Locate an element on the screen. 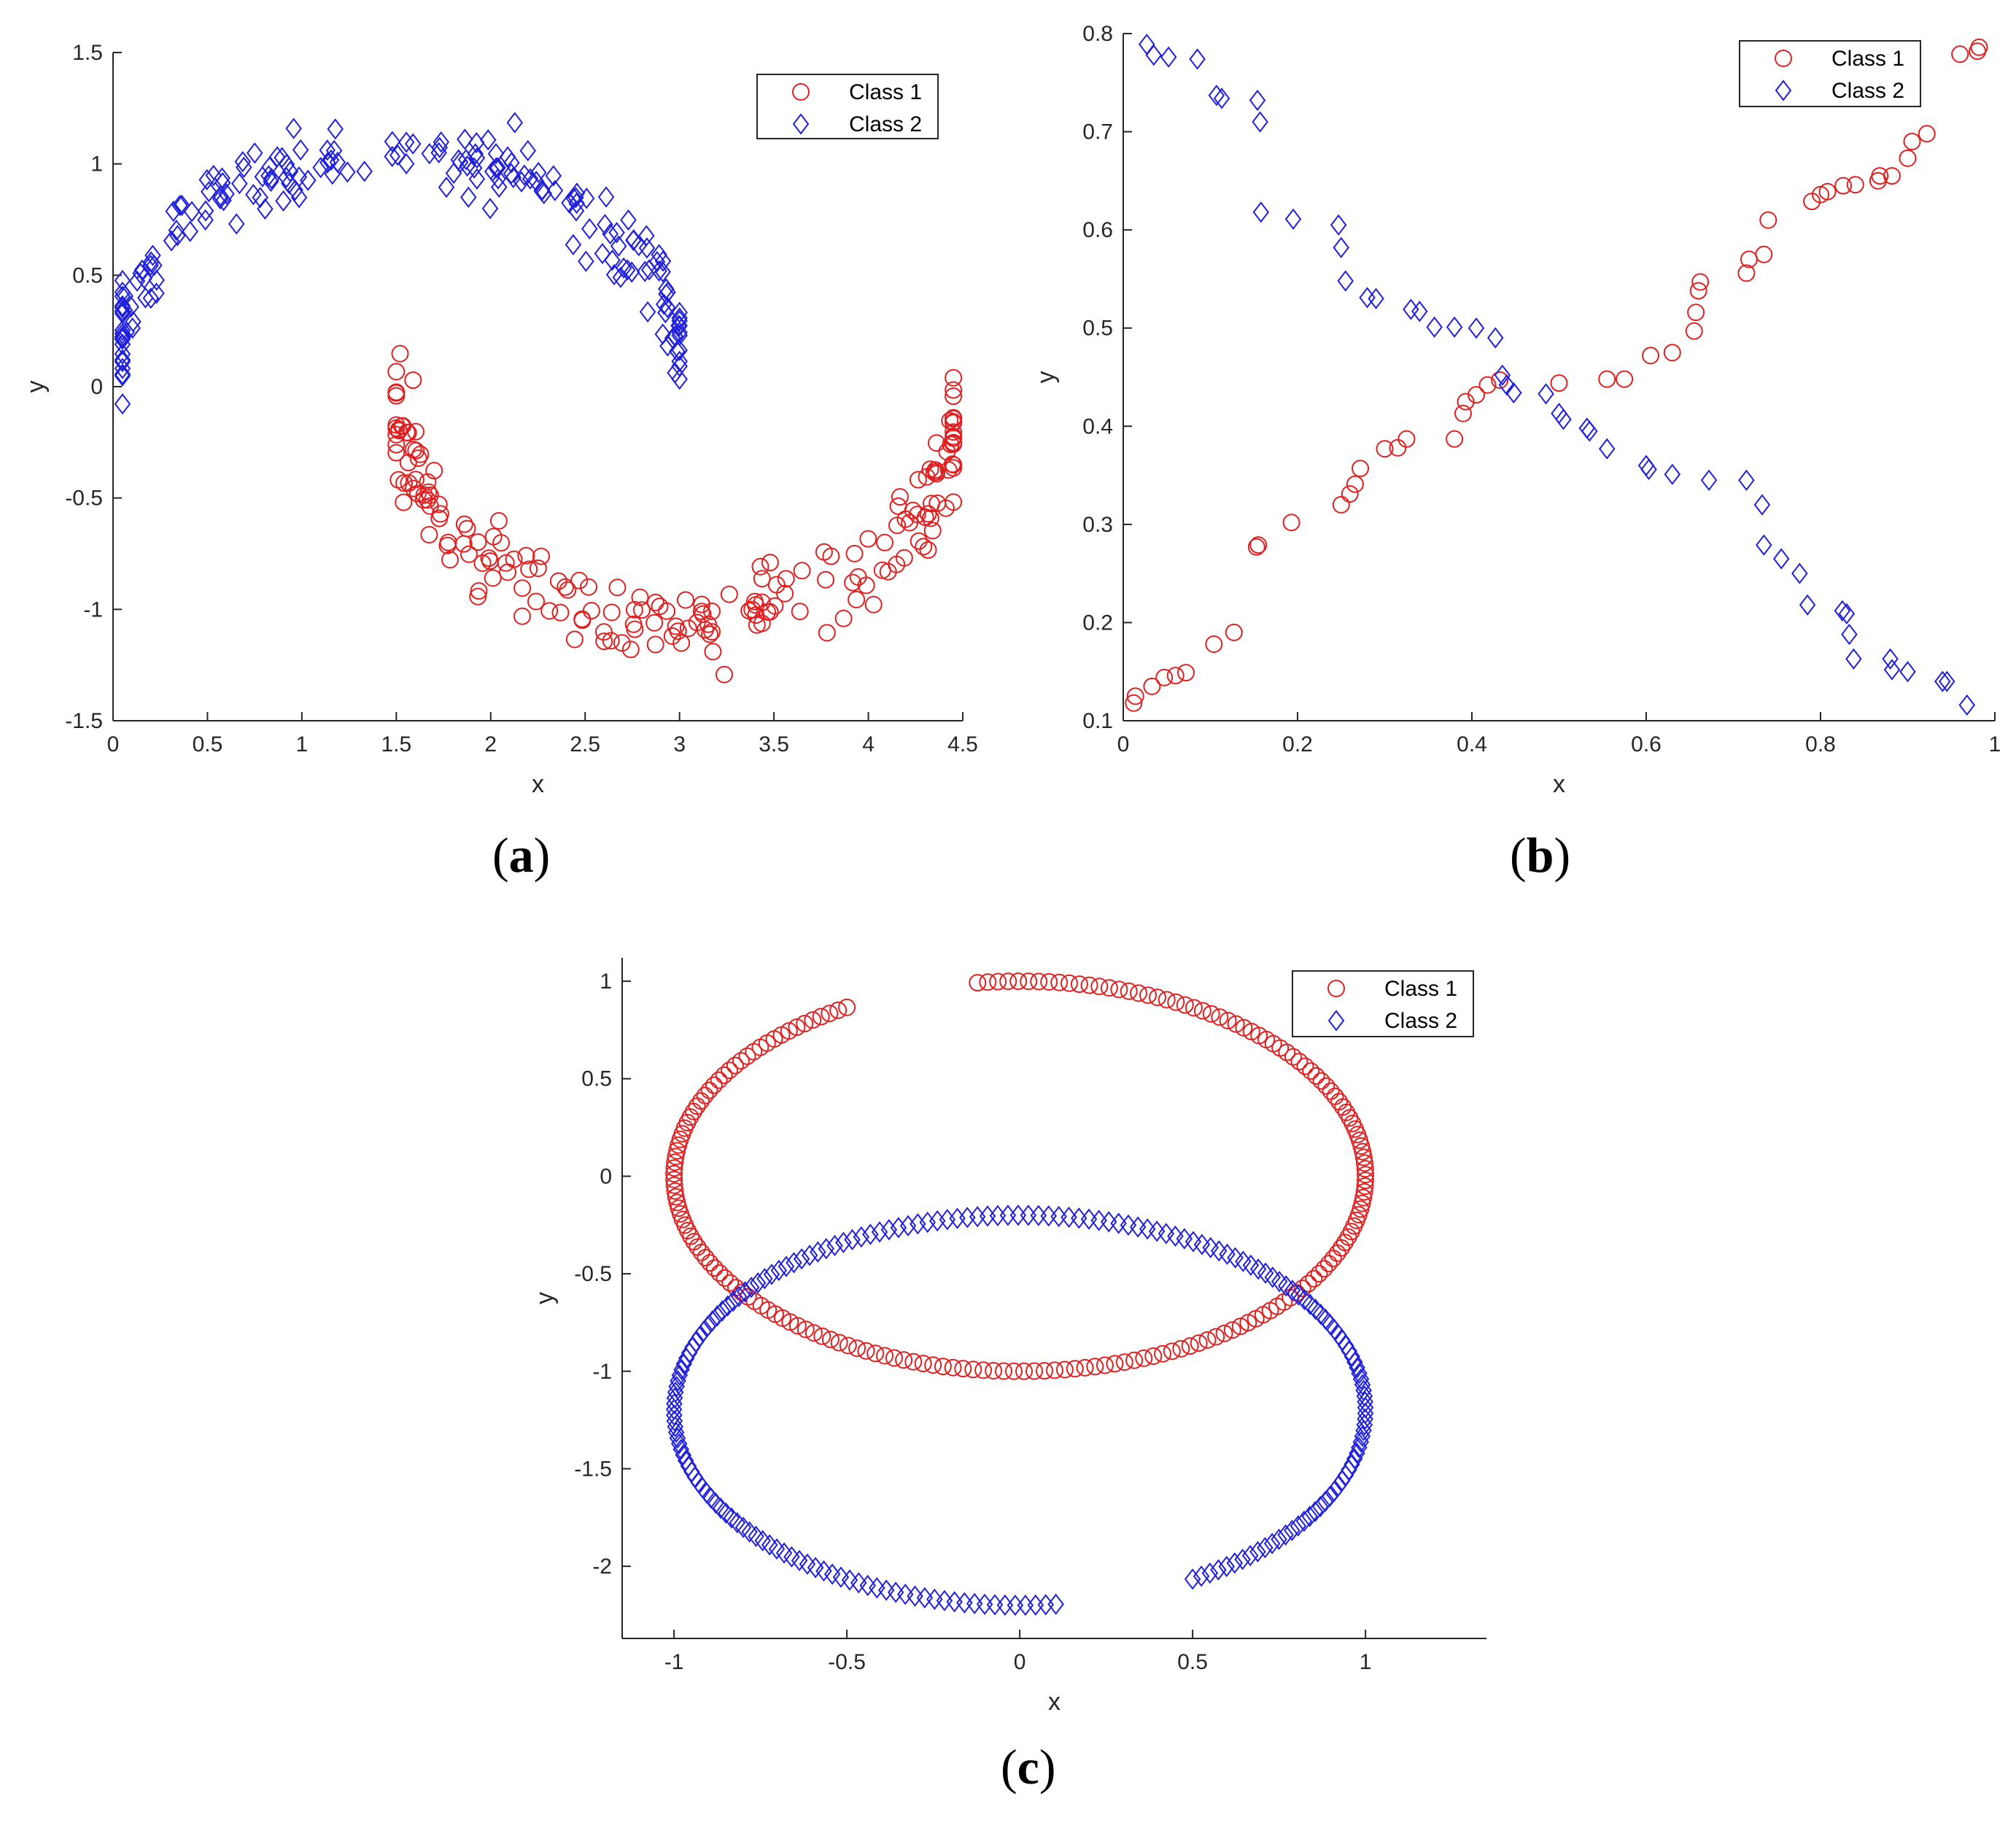  y-tick-label: 0 is located at coordinates (606, 1176).